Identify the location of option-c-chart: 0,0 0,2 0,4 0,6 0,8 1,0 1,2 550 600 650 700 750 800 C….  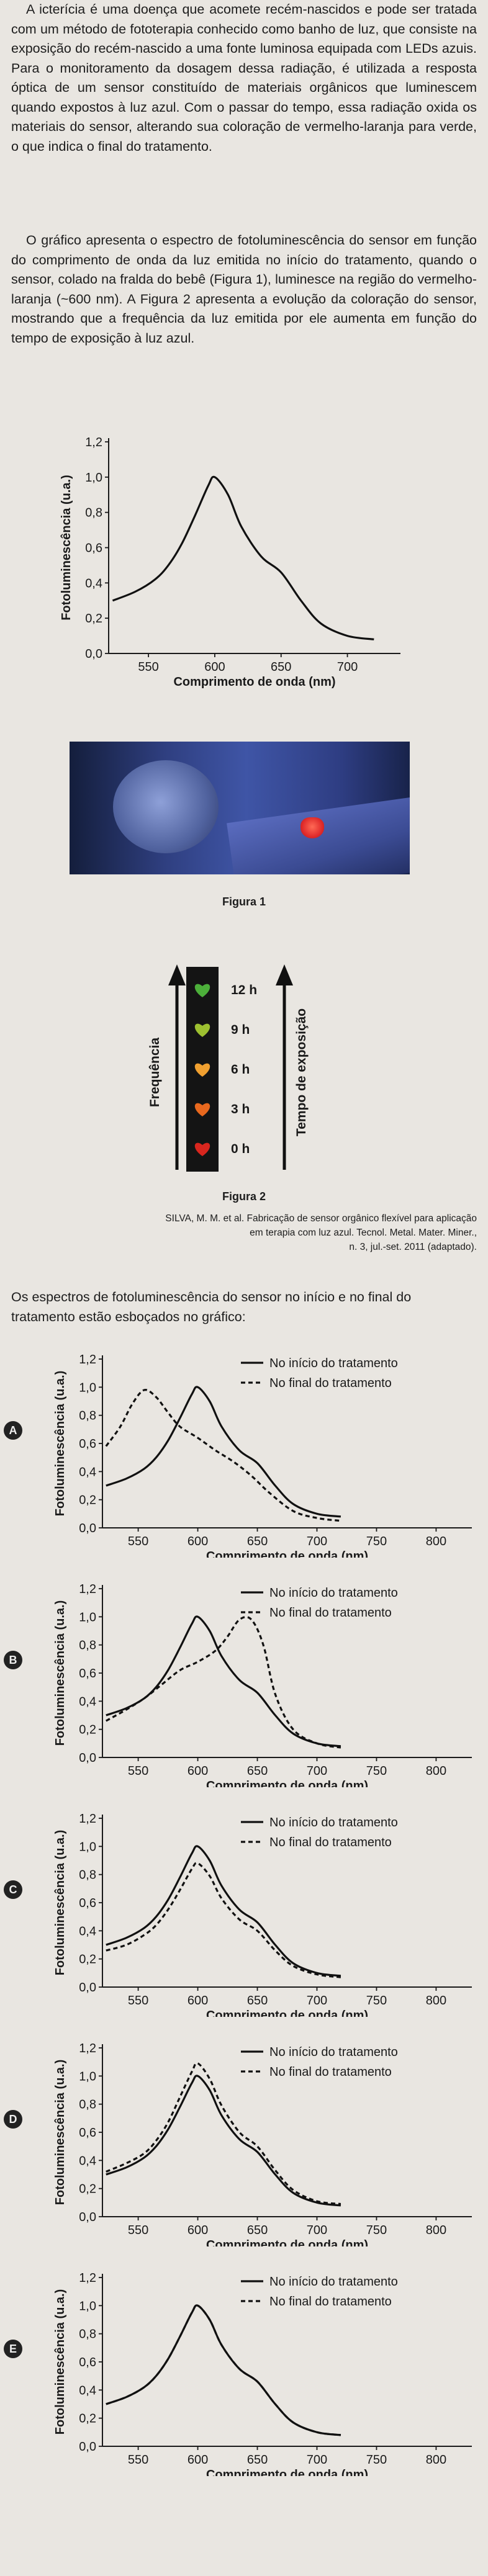
(262, 1914).